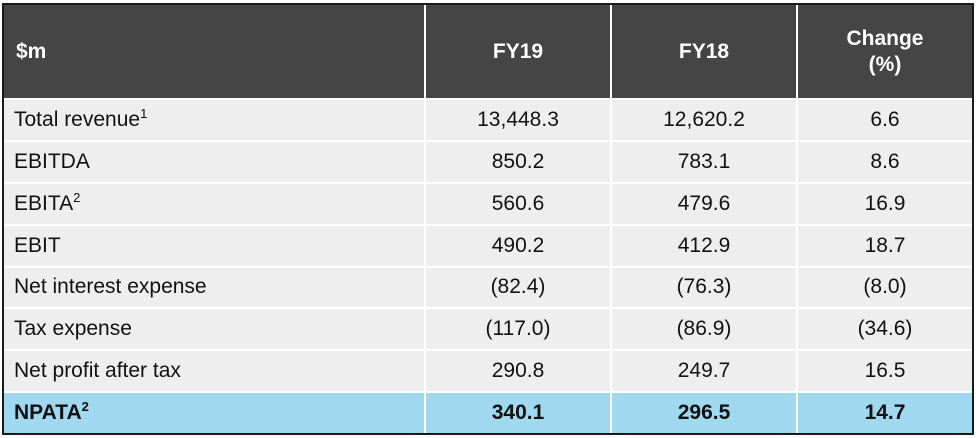 Image resolution: width=979 pixels, height=438 pixels. Describe the element at coordinates (518, 203) in the screenshot. I see `cell-fy19: 560.6` at that location.